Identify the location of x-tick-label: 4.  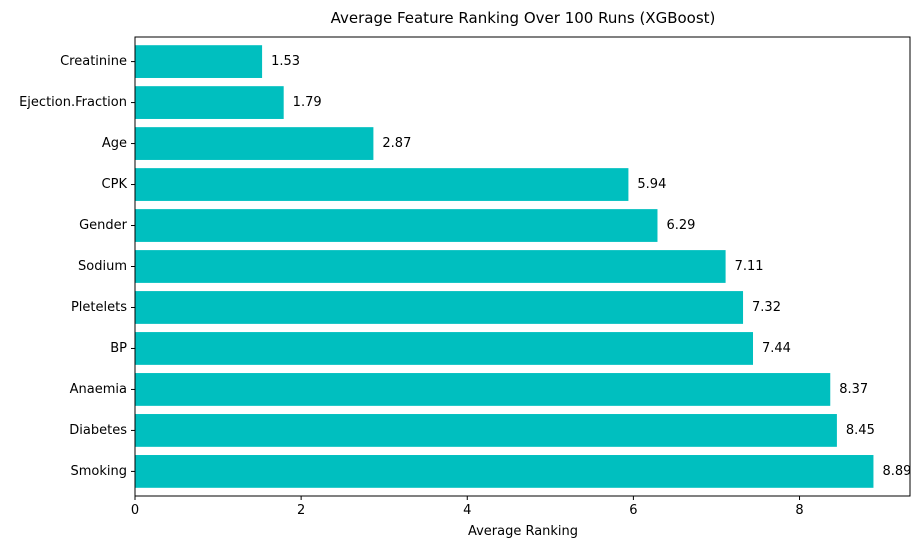
(467, 510).